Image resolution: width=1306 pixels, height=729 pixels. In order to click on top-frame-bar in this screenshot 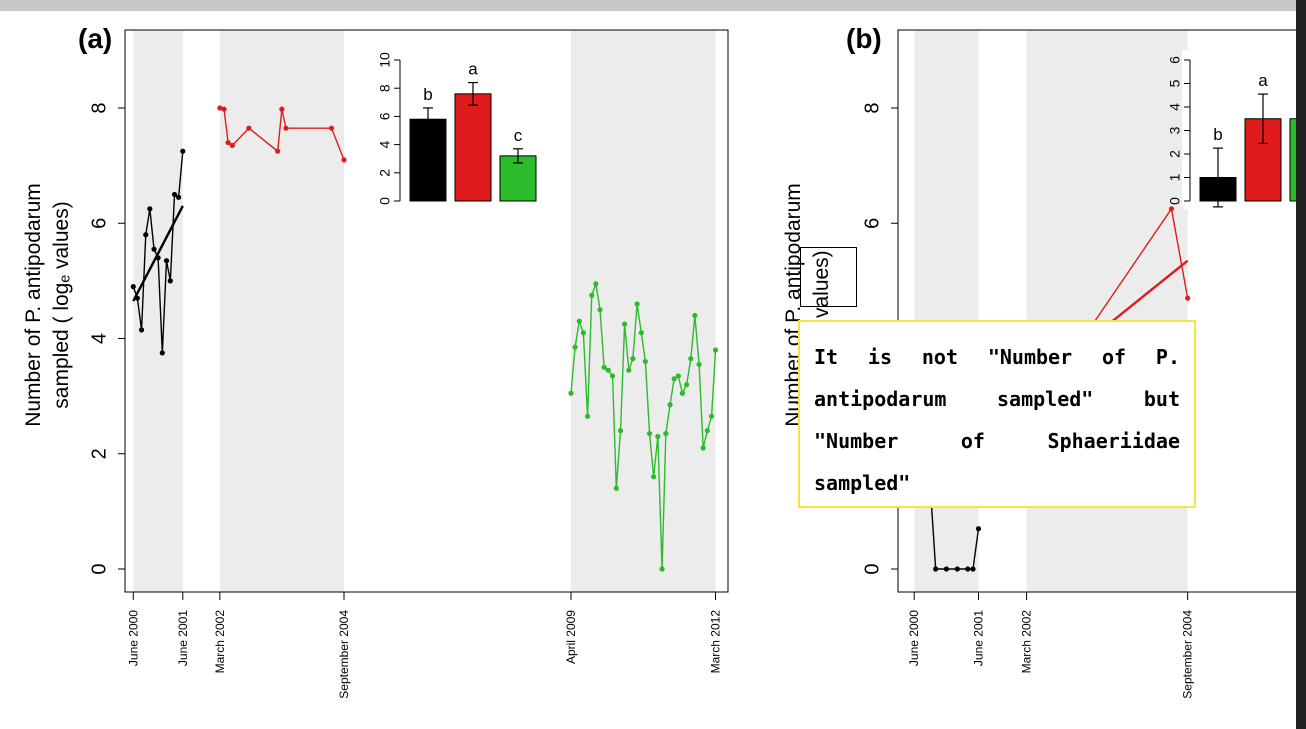, I will do `click(653, 5)`.